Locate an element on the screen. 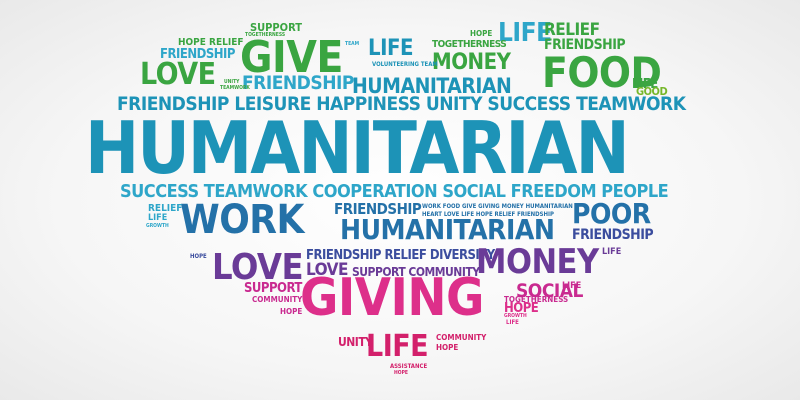 The width and height of the screenshot is (800, 400). word-food: FOOD is located at coordinates (602, 72).